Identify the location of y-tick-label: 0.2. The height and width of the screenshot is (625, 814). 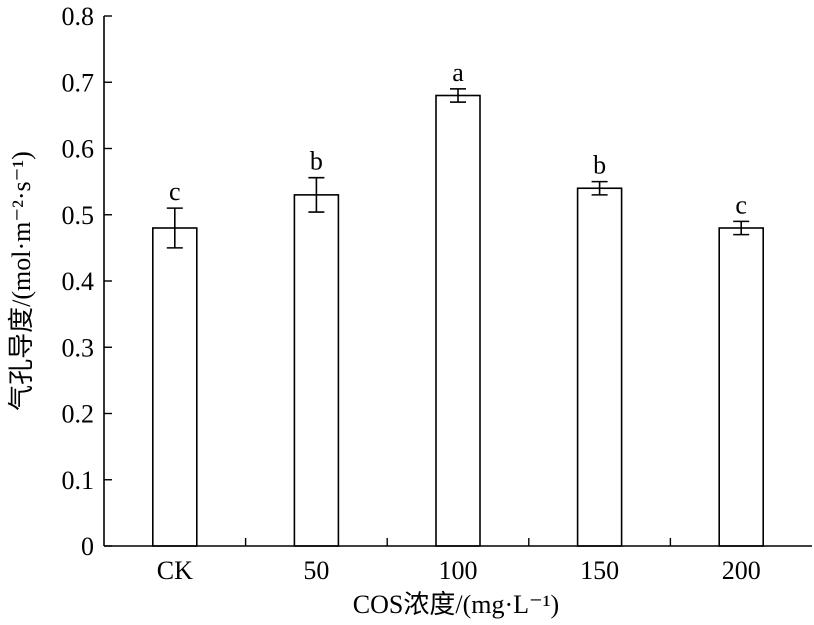
(78, 414).